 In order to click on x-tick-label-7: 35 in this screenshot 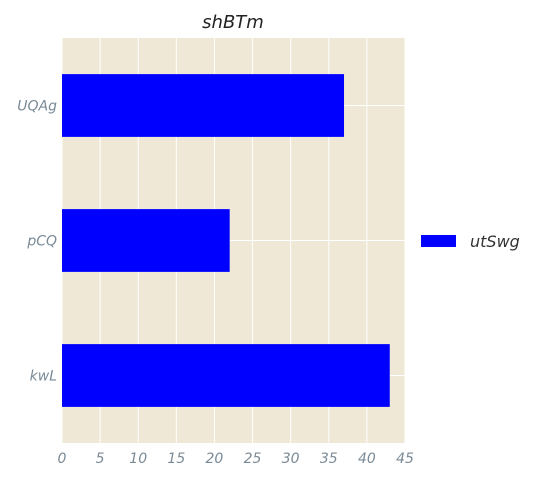, I will do `click(329, 459)`.